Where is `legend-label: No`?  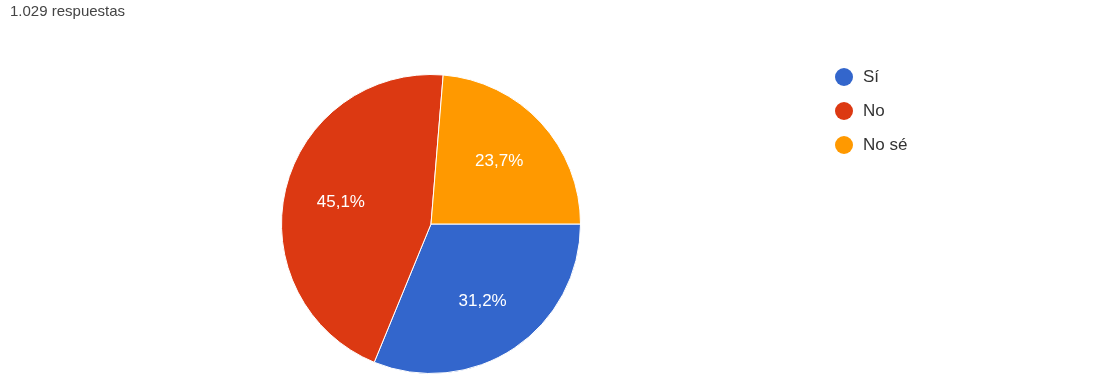 legend-label: No is located at coordinates (874, 111).